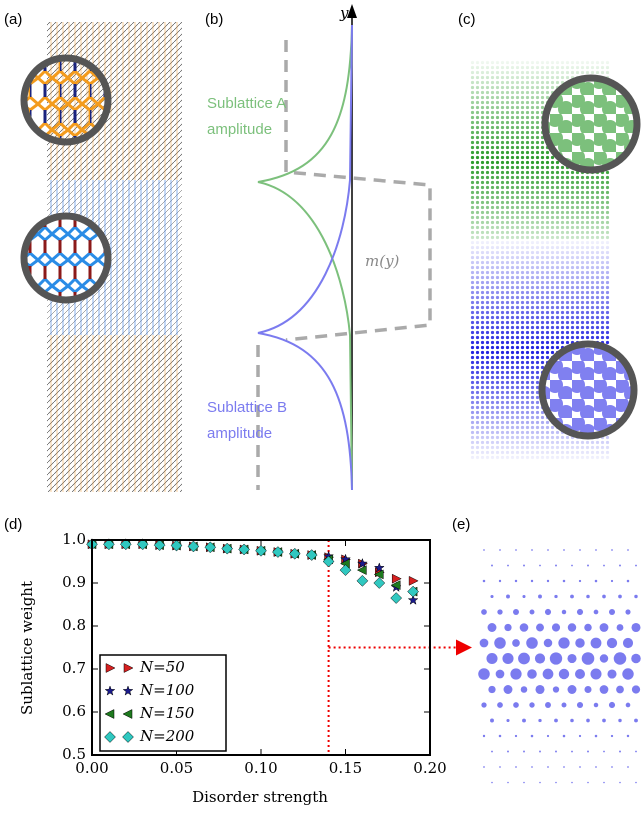  Describe the element at coordinates (13, 524) in the screenshot. I see `panel-label: (d)` at that location.